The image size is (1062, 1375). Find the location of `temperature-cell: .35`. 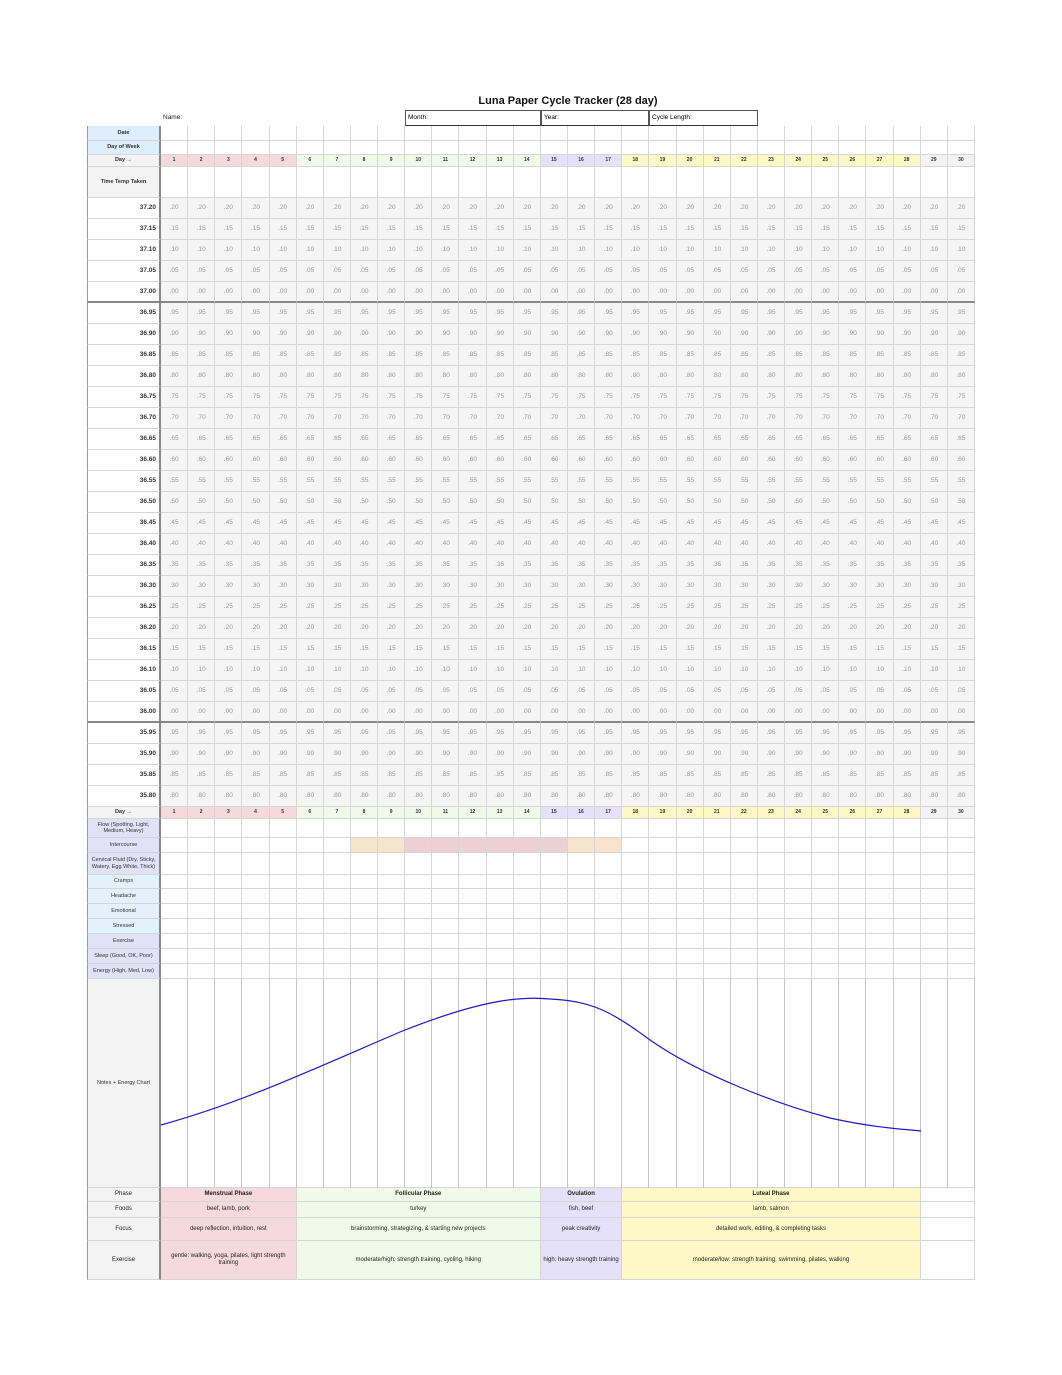

temperature-cell: .35 is located at coordinates (907, 565).